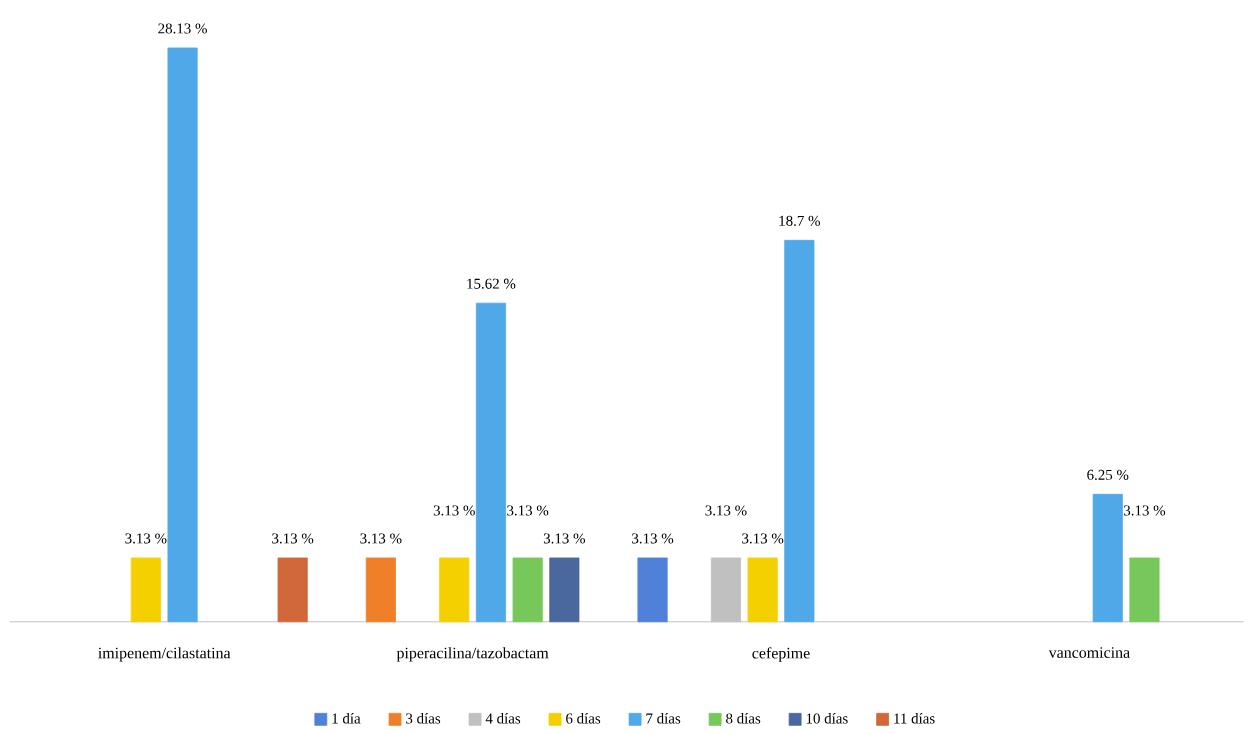 This screenshot has width=1244, height=734. Describe the element at coordinates (799, 221) in the screenshot. I see `data-label: 18.7 %` at that location.